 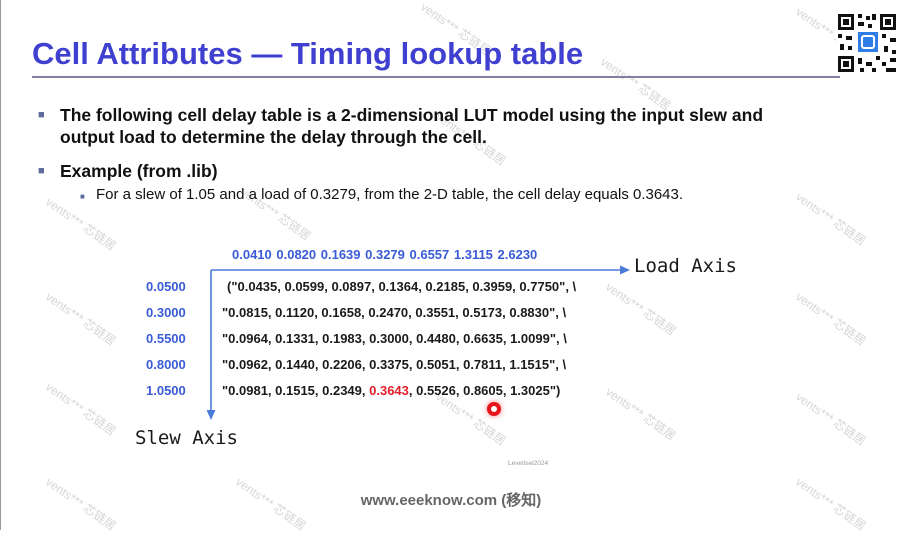 I want to click on slew-index-value: 1.0500, so click(x=166, y=390).